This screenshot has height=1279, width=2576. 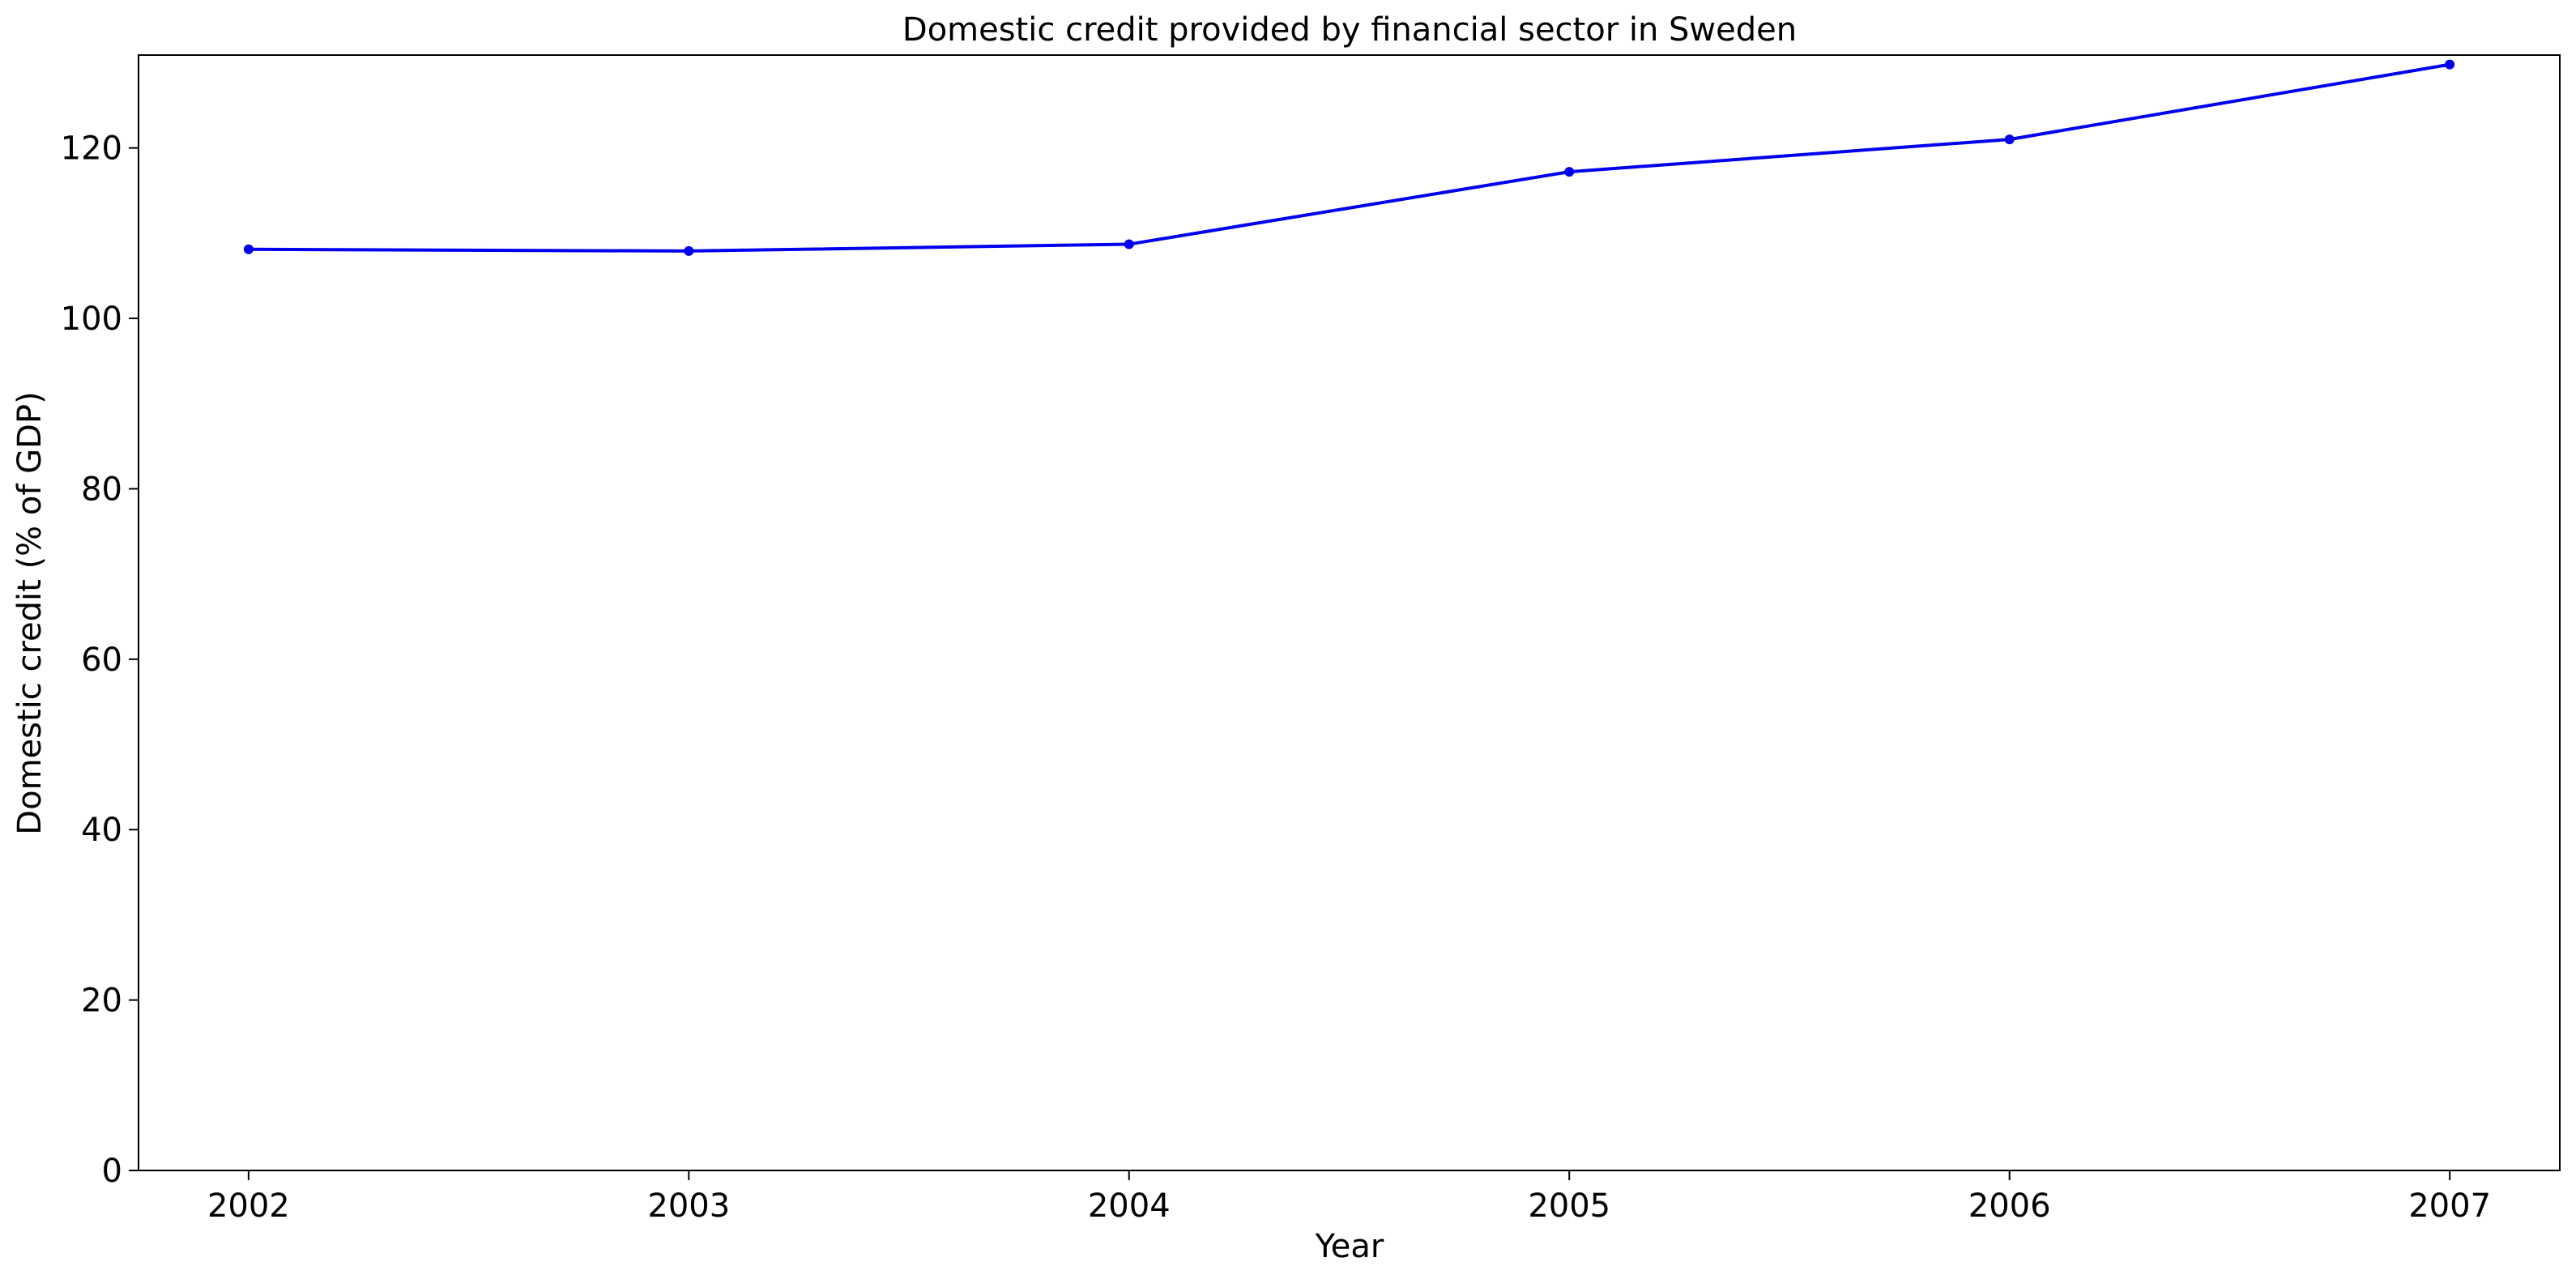 I want to click on x-tick-label: 2002, so click(x=249, y=1206).